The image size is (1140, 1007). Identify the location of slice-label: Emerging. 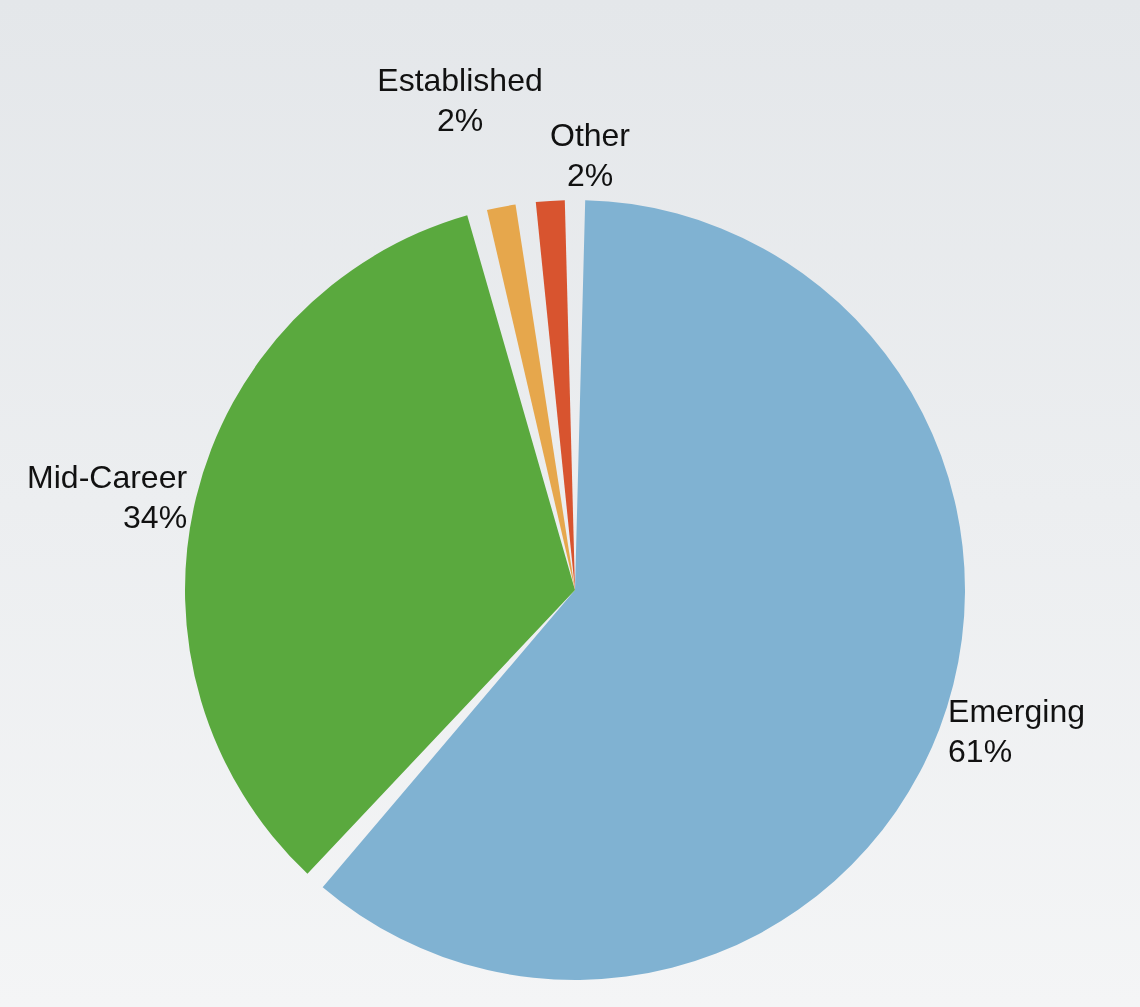
(1017, 710).